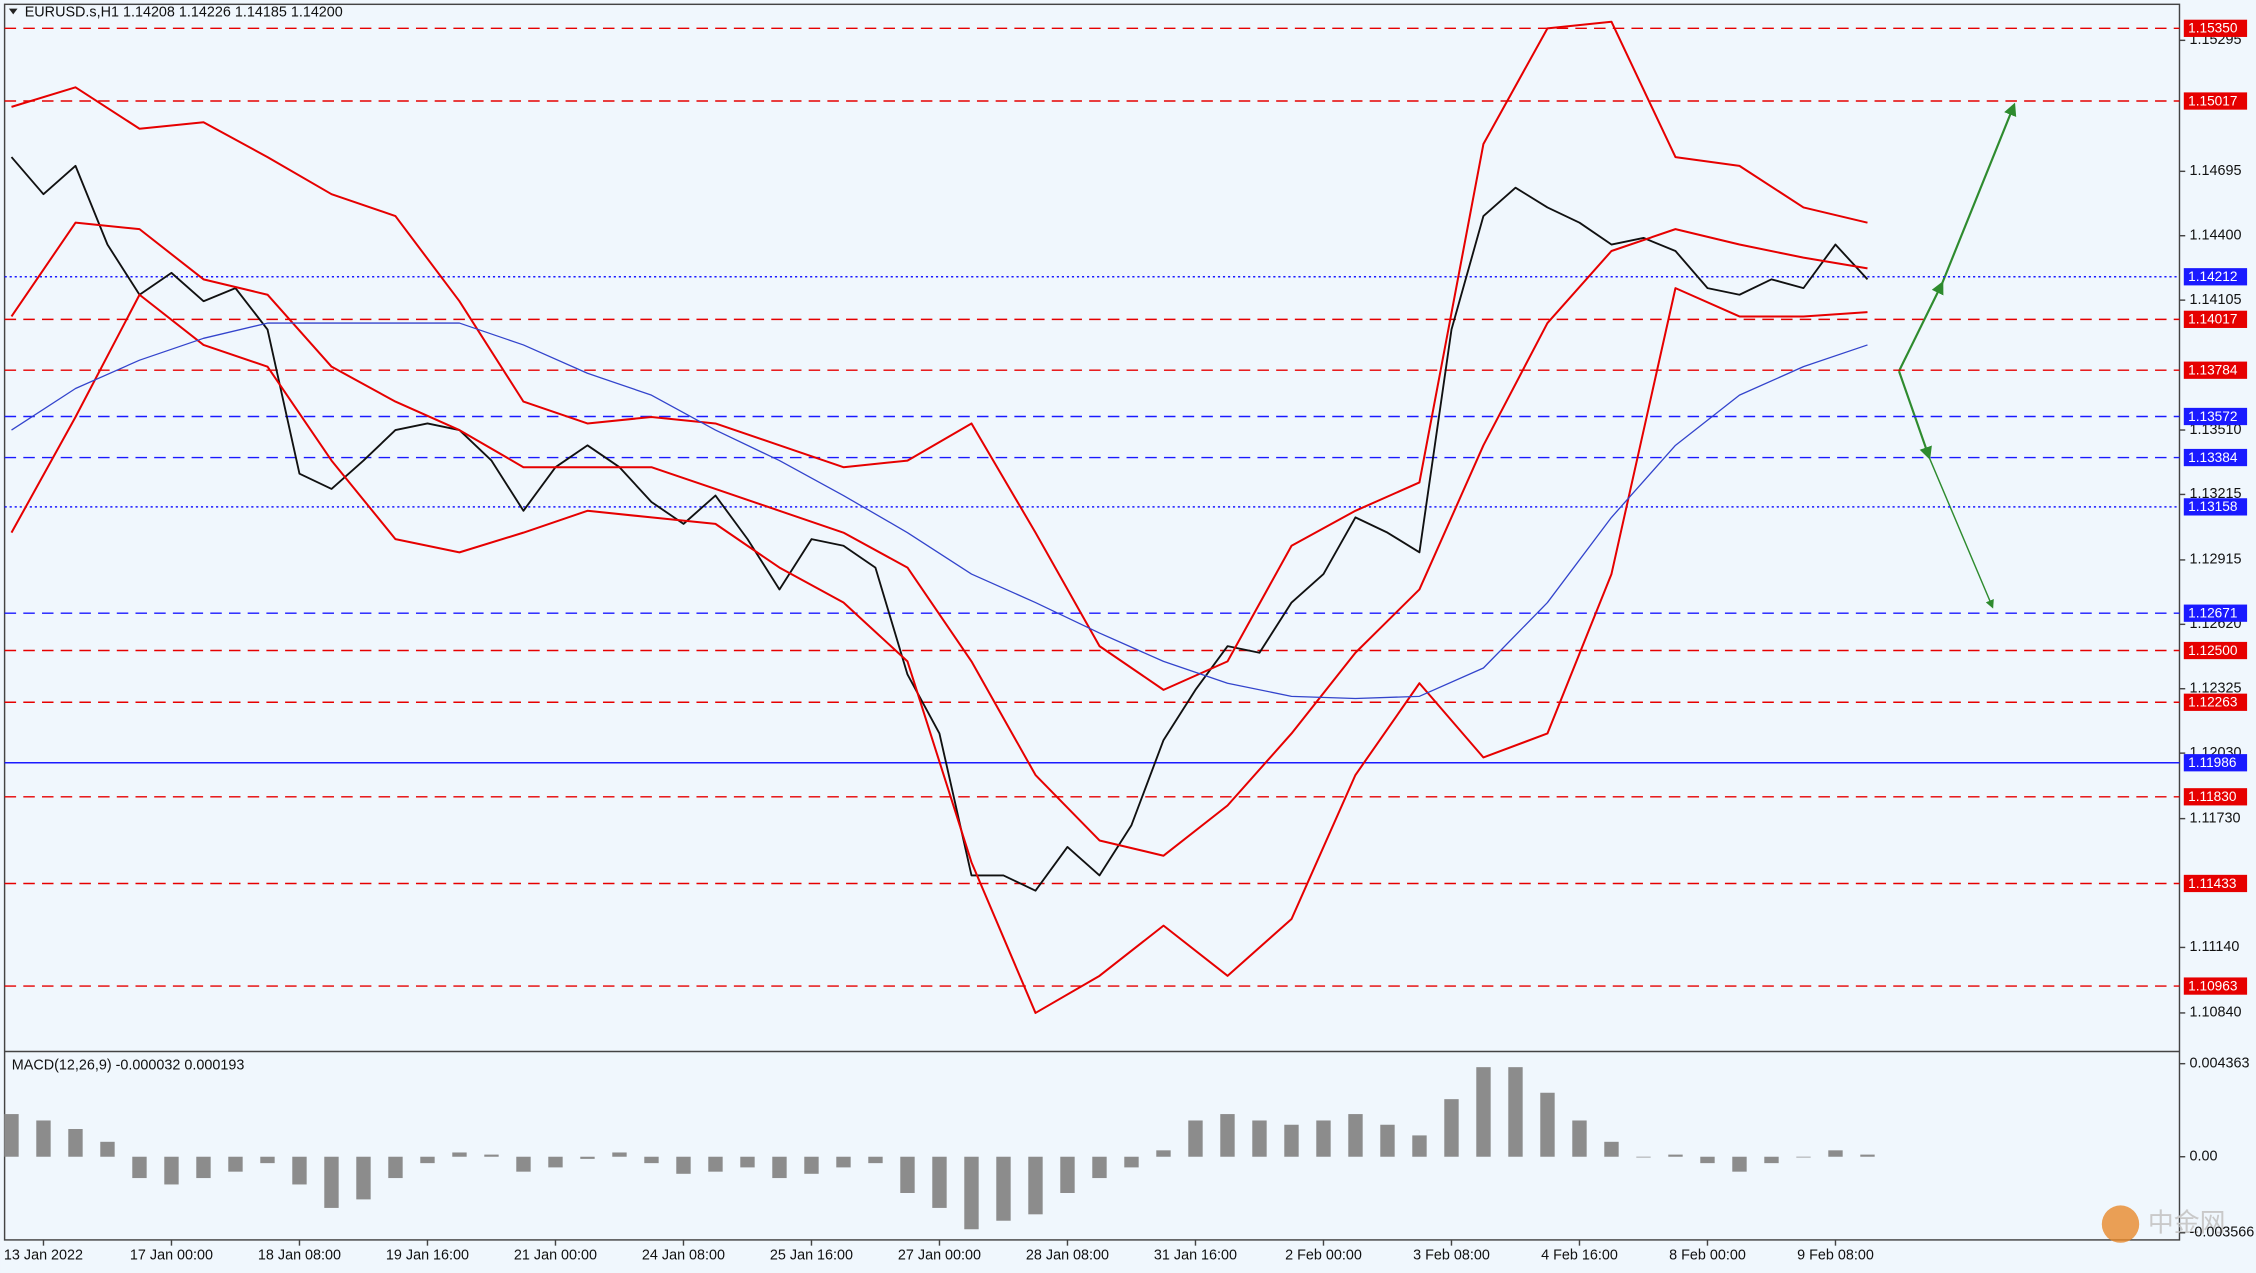 This screenshot has height=1273, width=2256. What do you see at coordinates (1707, 1256) in the screenshot?
I see `x-tick-label: 8 Feb 00:00` at bounding box center [1707, 1256].